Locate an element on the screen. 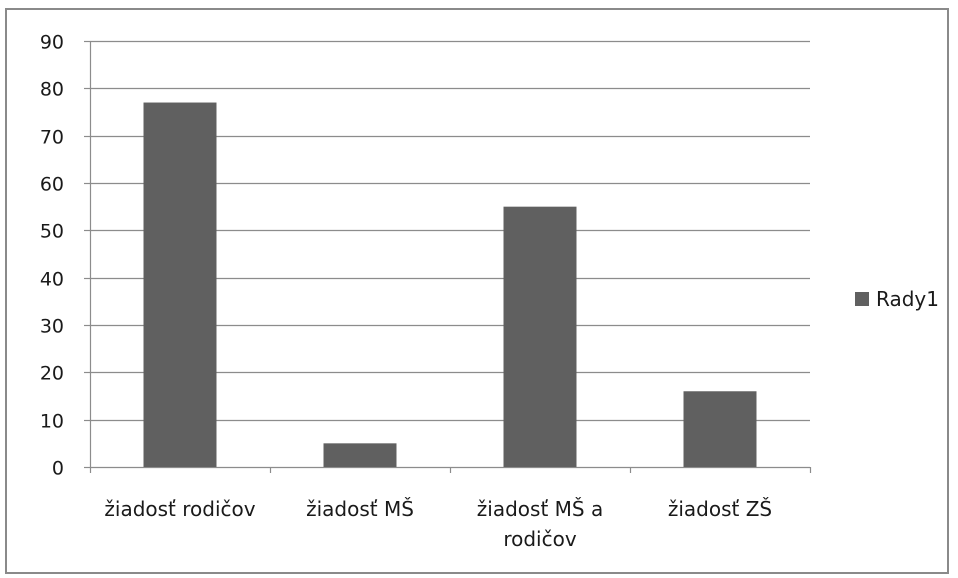 Image resolution: width=958 pixels, height=578 pixels. y-tick-label: 40 is located at coordinates (52, 280).